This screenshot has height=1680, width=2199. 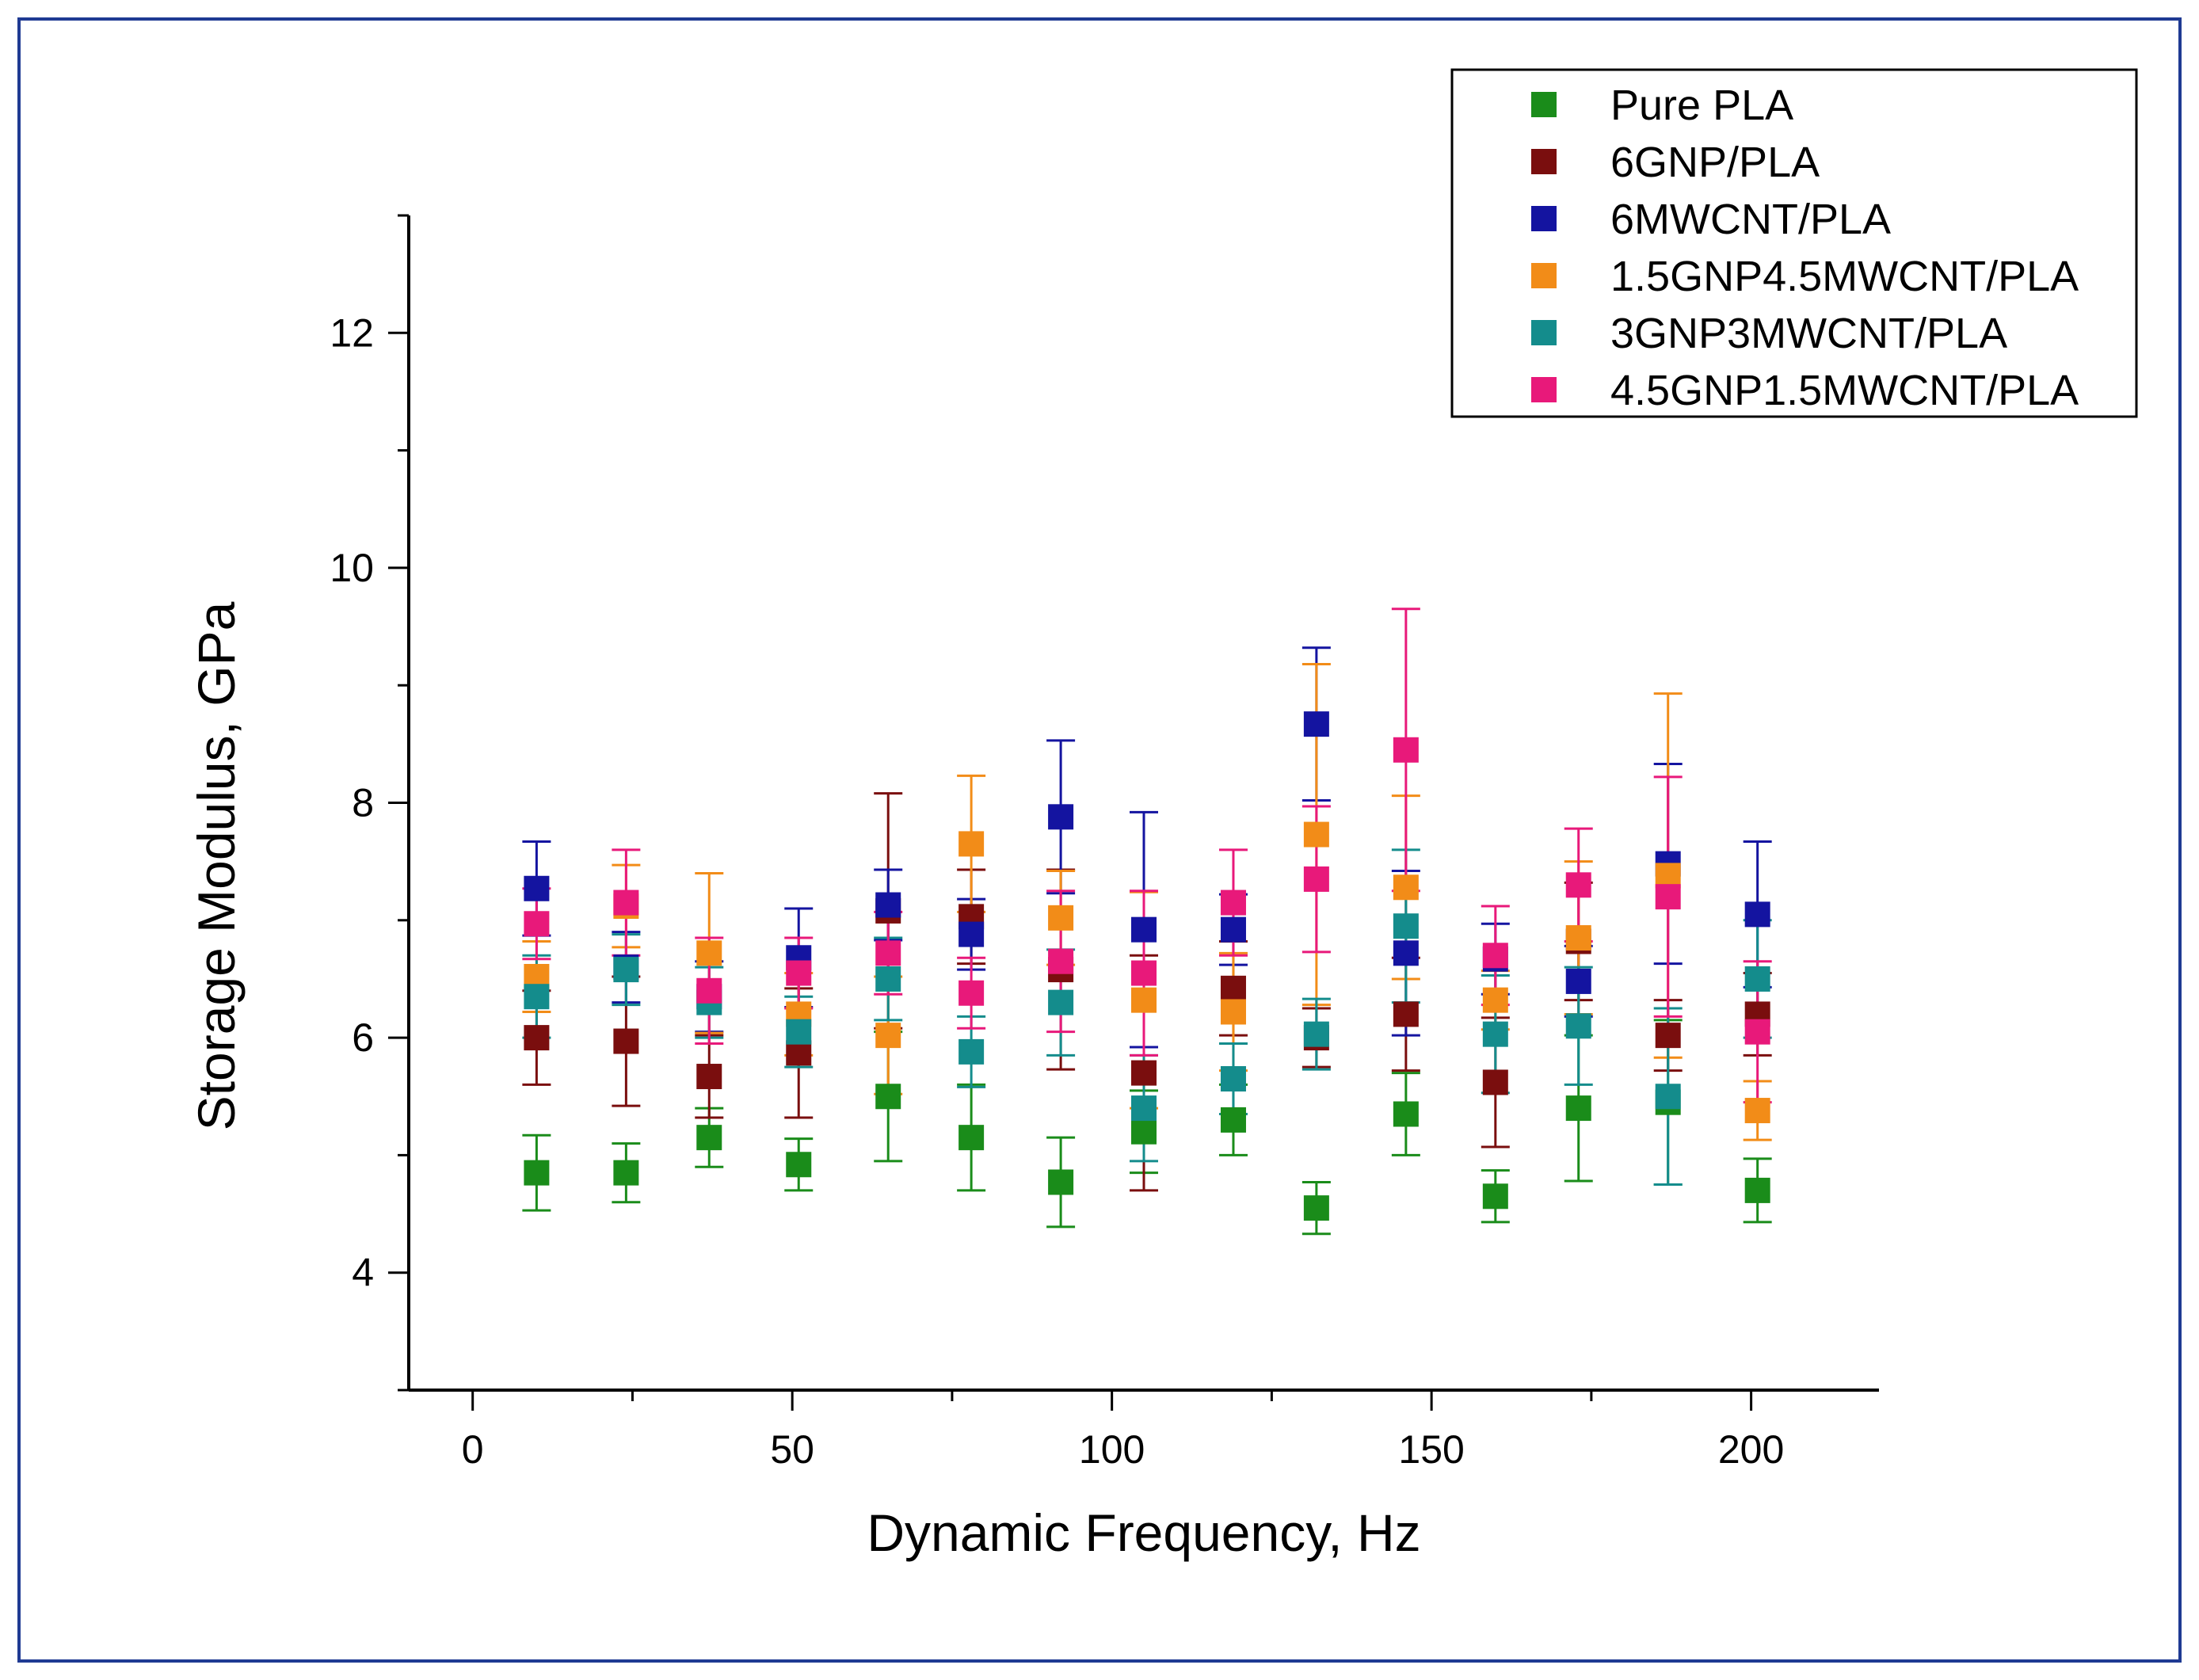 I want to click on y-tick-label: 12, so click(x=352, y=332).